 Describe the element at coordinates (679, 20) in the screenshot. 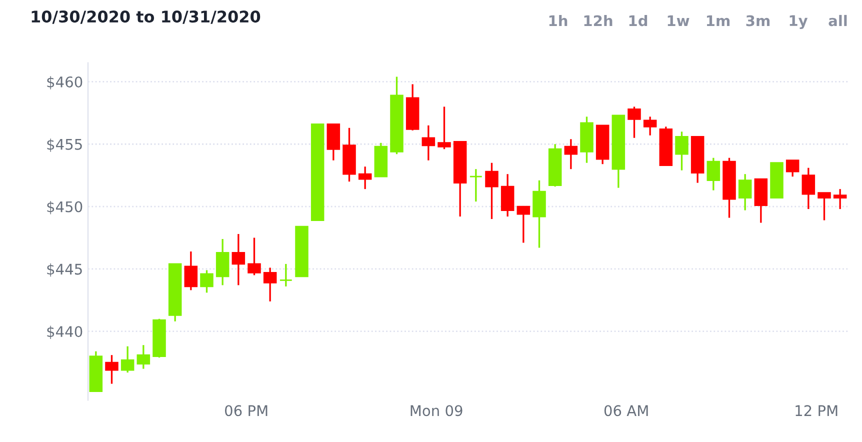

I see `text: 1w` at that location.